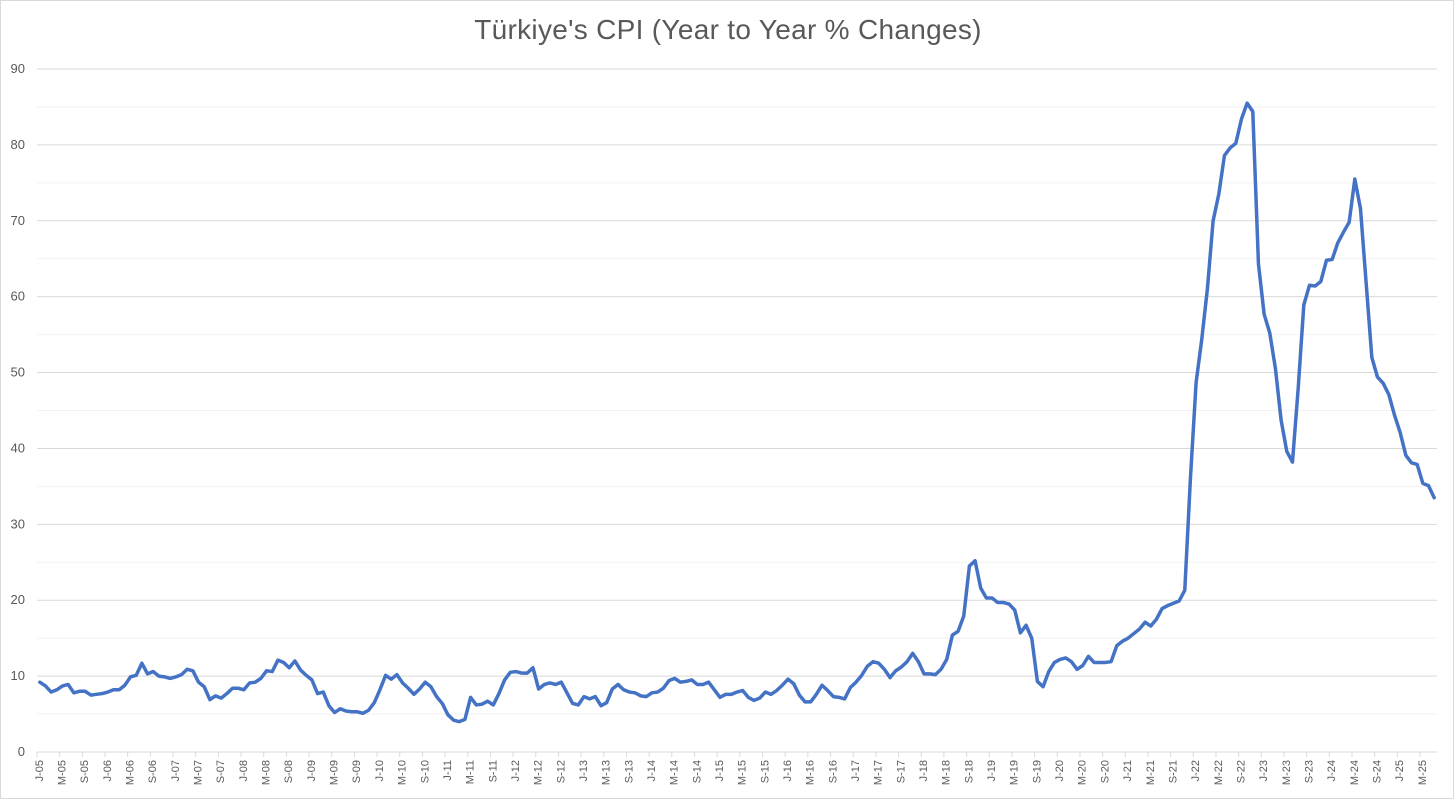 This screenshot has width=1456, height=801. I want to click on x-tick-label: S-22, so click(1241, 771).